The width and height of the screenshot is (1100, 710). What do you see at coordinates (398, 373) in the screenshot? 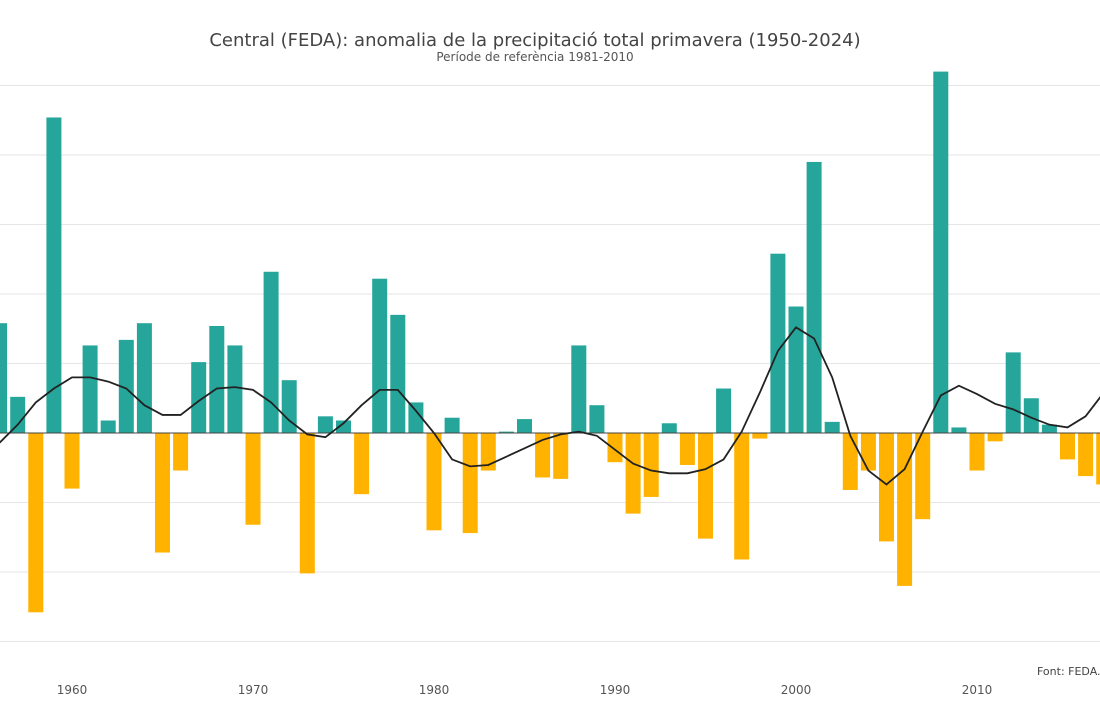
I see `bar-1978` at bounding box center [398, 373].